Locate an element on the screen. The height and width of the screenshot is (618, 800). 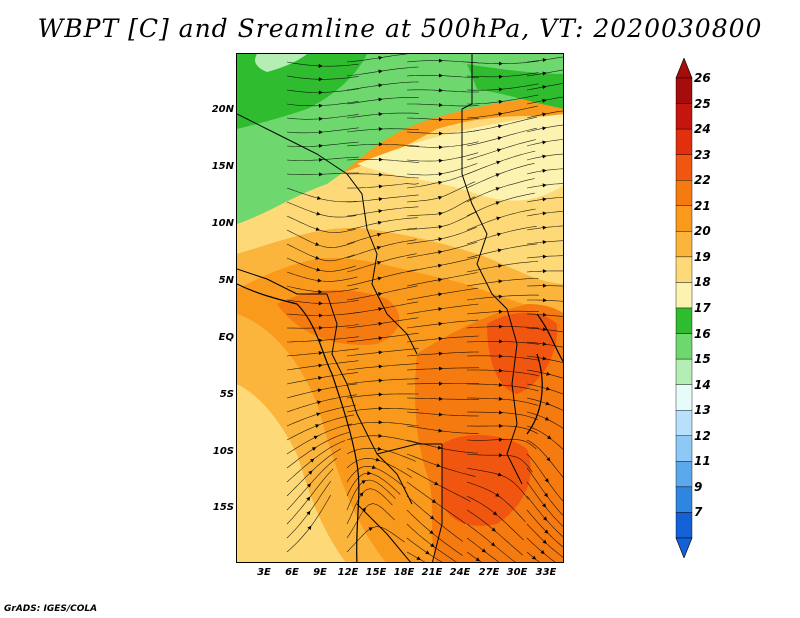
lon-label-30e: 30E is located at coordinates (517, 572).